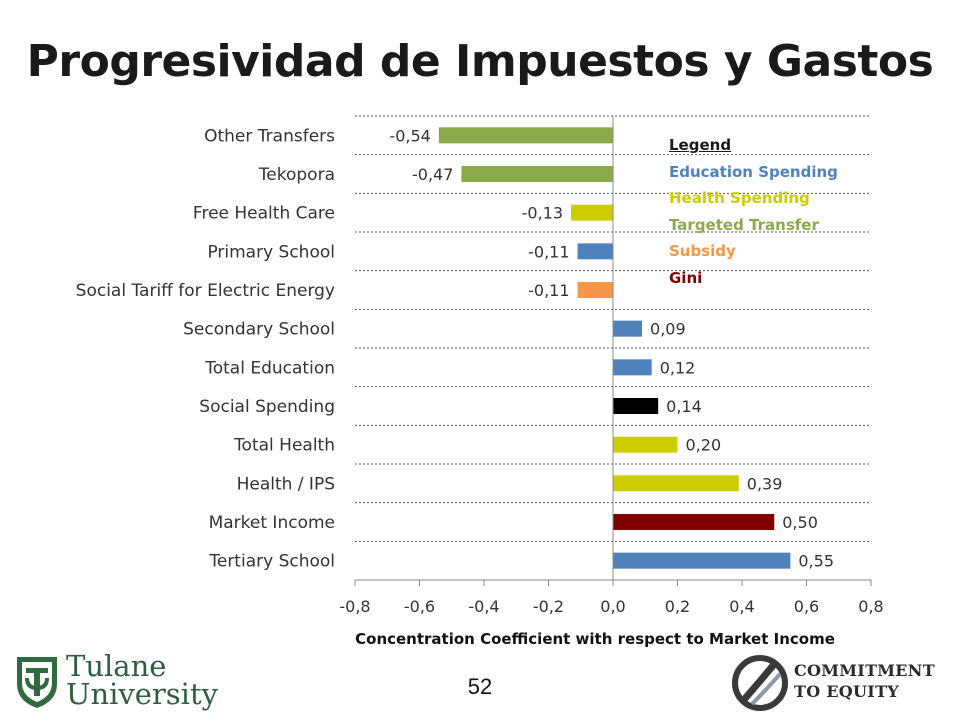 This screenshot has width=960, height=720. I want to click on x-tick-label: -0,2, so click(548, 606).